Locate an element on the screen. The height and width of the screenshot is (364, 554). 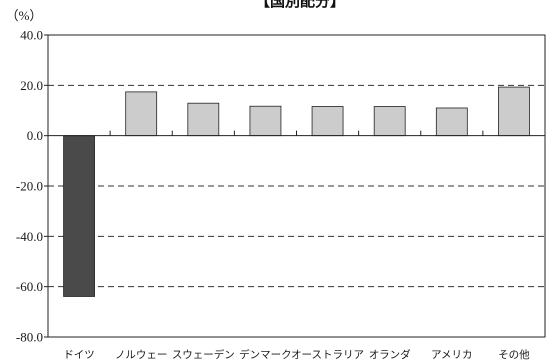
y-tick-label-1: 20.0 is located at coordinates (31, 85).